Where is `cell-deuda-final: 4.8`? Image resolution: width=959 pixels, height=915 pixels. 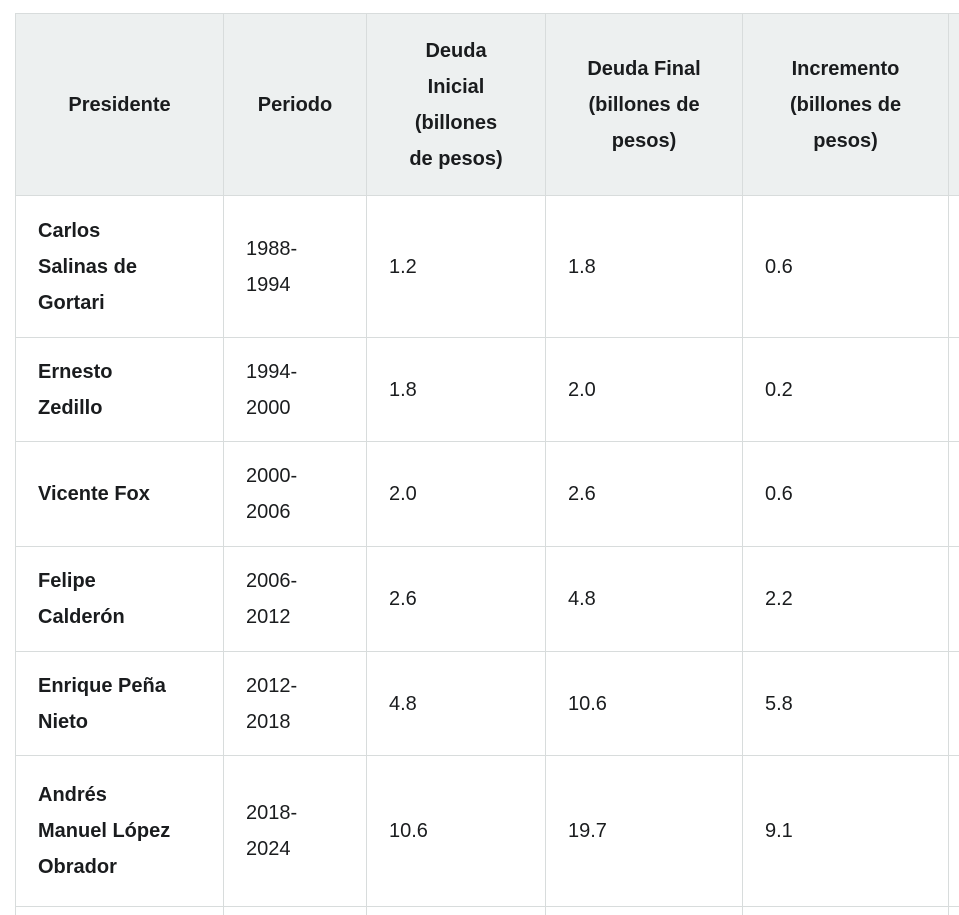
cell-deuda-final: 4.8 is located at coordinates (644, 599).